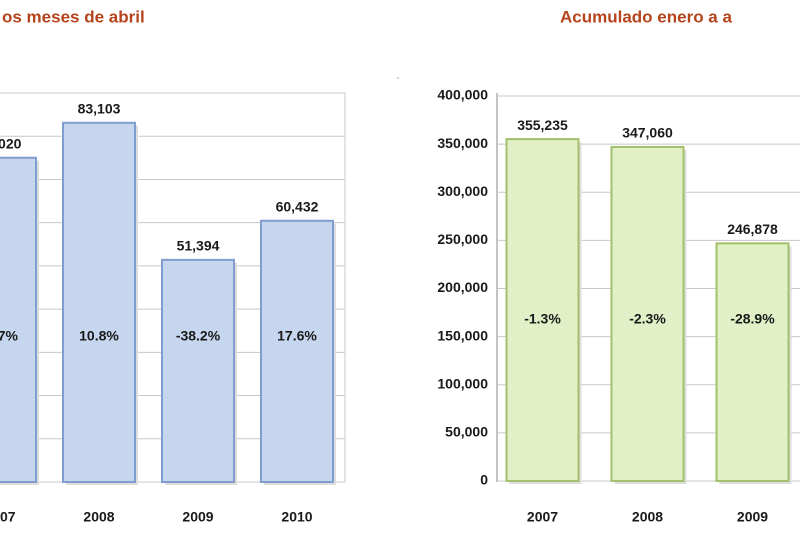 The width and height of the screenshot is (800, 533). I want to click on change-label: -38.2%, so click(198, 336).